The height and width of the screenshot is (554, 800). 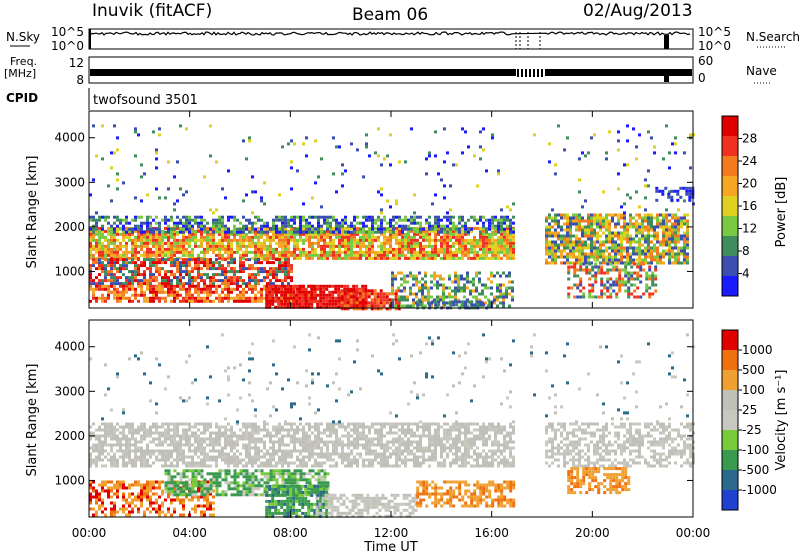 What do you see at coordinates (542, 73) in the screenshot?
I see `freq-gap-mark` at bounding box center [542, 73].